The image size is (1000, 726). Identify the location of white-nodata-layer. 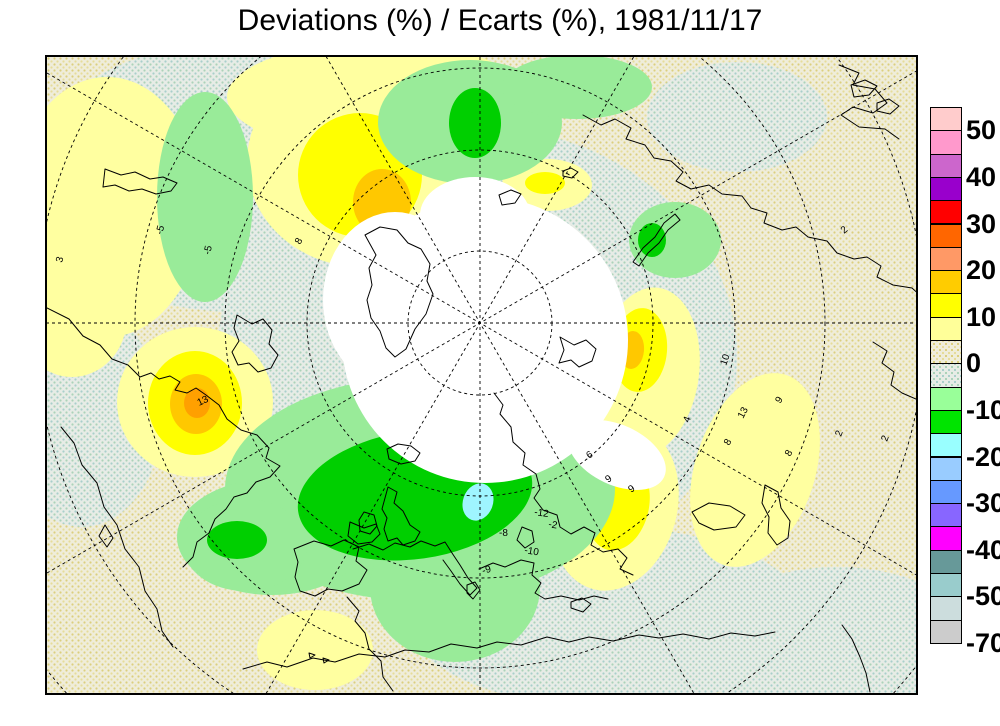
(494, 333).